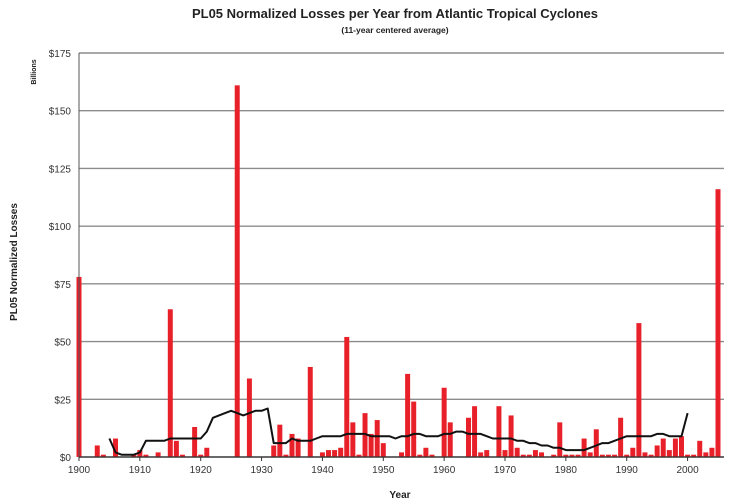 The image size is (752, 504). I want to click on x-tick-label: 1910, so click(140, 470).